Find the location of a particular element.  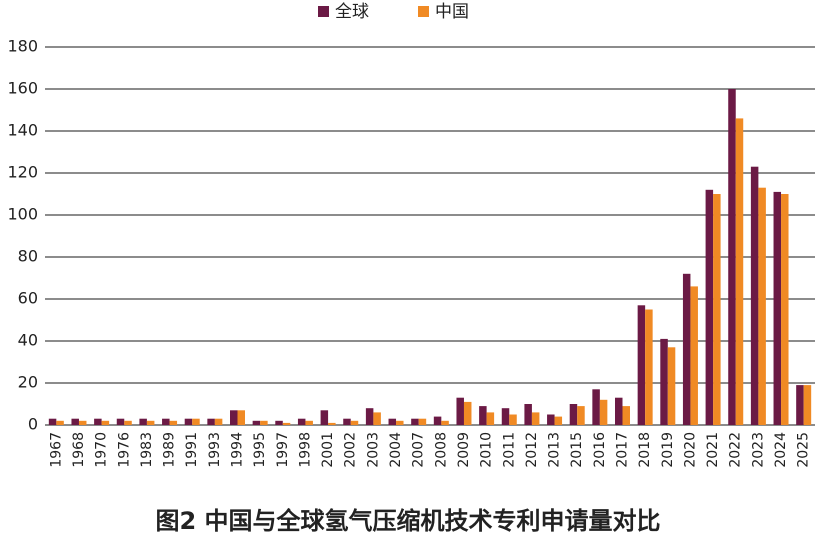

x-tick-label: 2023 is located at coordinates (758, 450).